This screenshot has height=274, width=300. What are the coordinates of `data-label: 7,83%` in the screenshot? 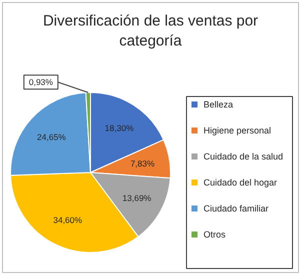 It's located at (142, 163).